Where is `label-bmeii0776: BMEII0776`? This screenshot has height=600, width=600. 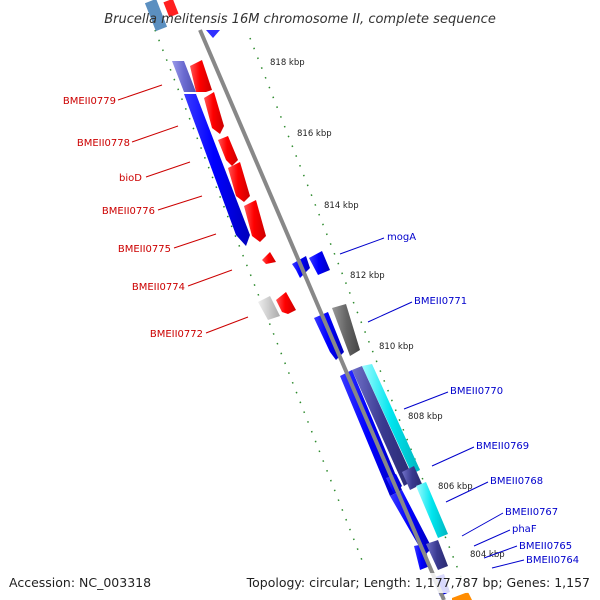
label-bmeii0776: BMEII0776 is located at coordinates (128, 211).